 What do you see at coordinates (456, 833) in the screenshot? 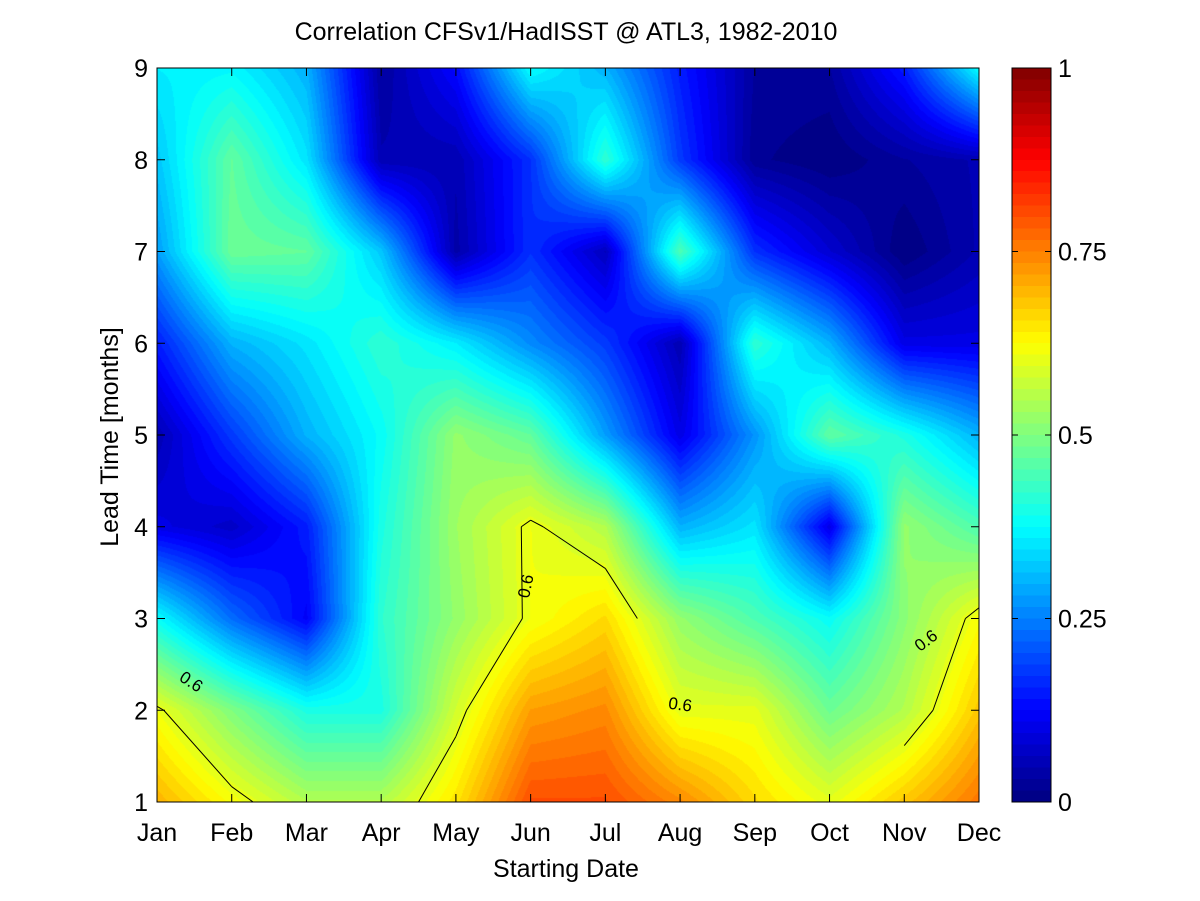
I see `x-tick-label: May` at bounding box center [456, 833].